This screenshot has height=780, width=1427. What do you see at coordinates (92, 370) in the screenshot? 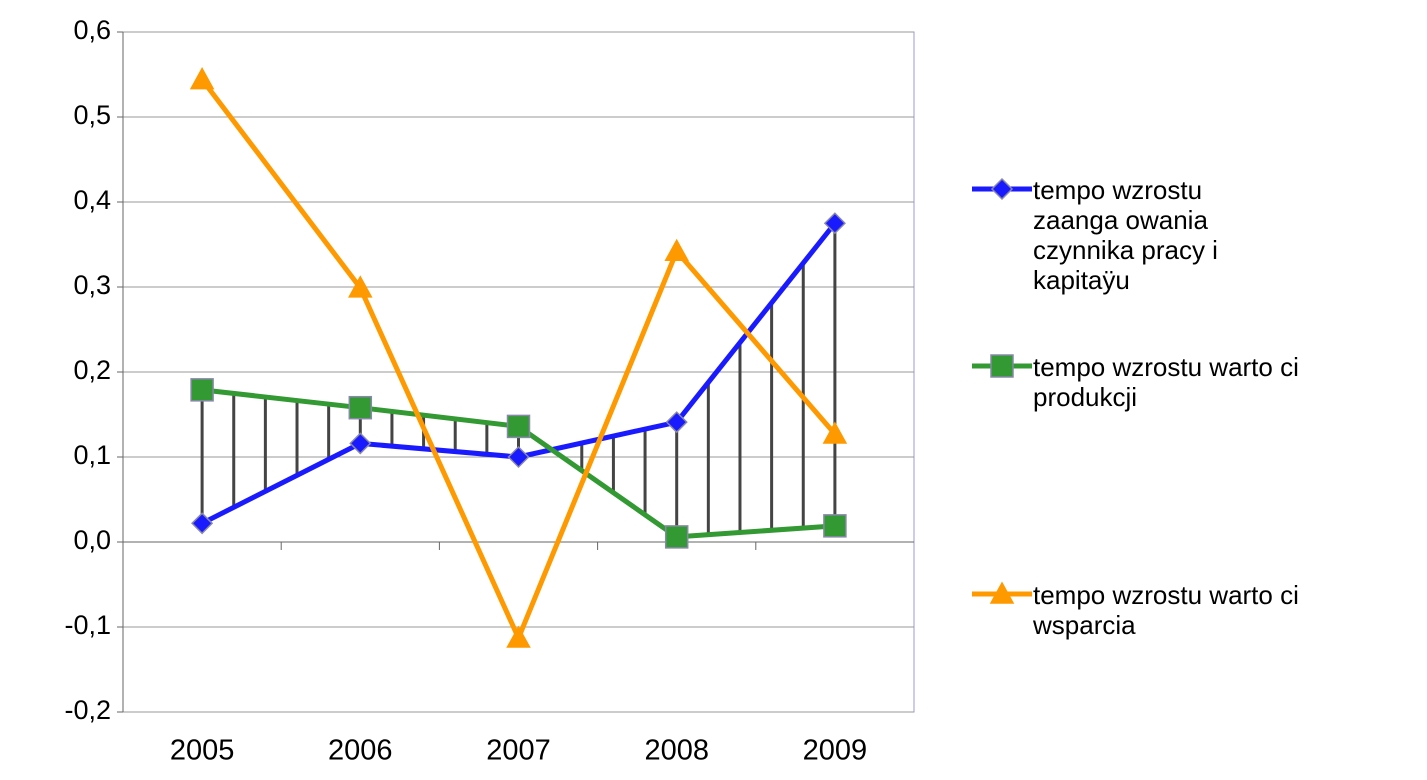
I see `y-tick-label: 0,2` at bounding box center [92, 370].